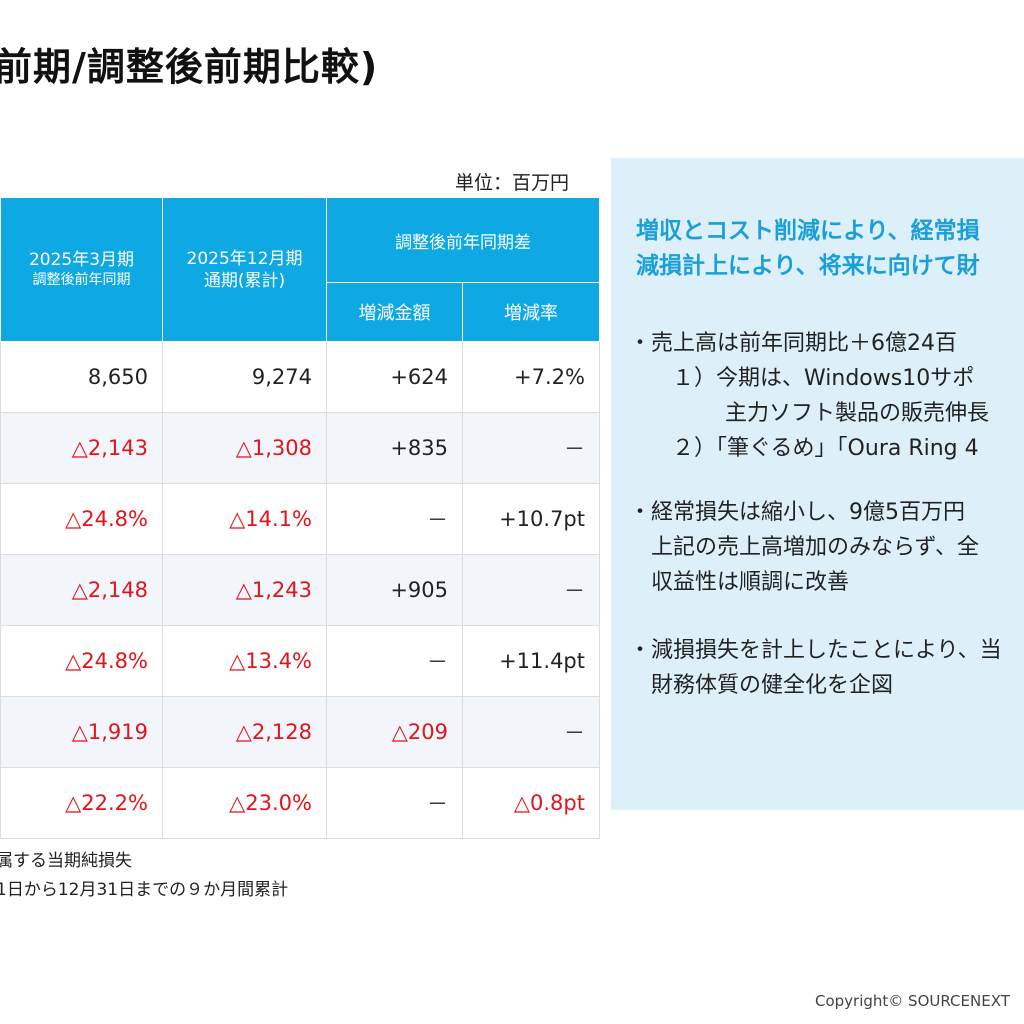 The width and height of the screenshot is (1024, 1024). Describe the element at coordinates (81, 732) in the screenshot. I see `cell-prev: △1,919` at that location.